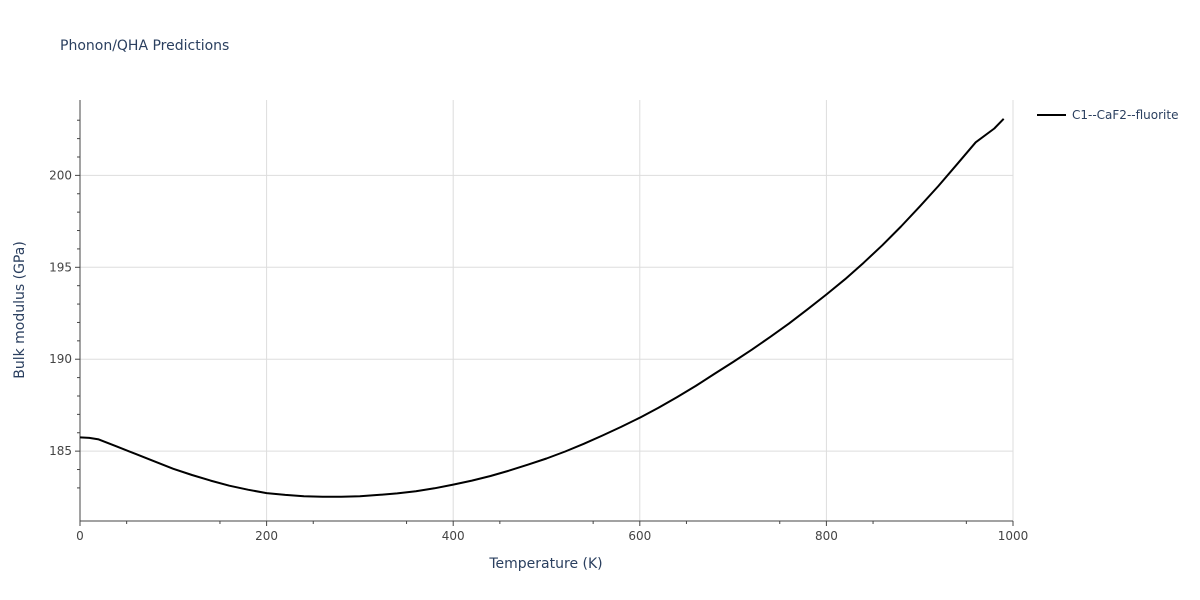 The image size is (1200, 600). Describe the element at coordinates (60, 175) in the screenshot. I see `y-tick-label: 200` at that location.